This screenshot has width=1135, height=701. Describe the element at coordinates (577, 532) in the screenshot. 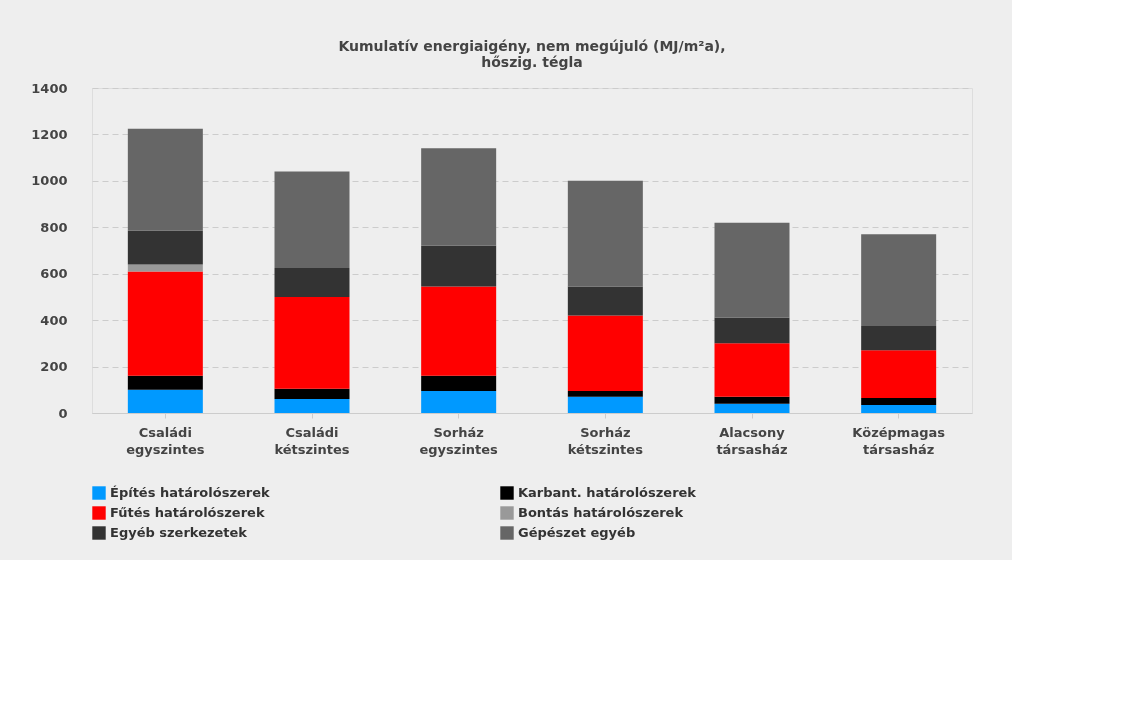

I see `legend-label: Gépészet egyéb` at that location.